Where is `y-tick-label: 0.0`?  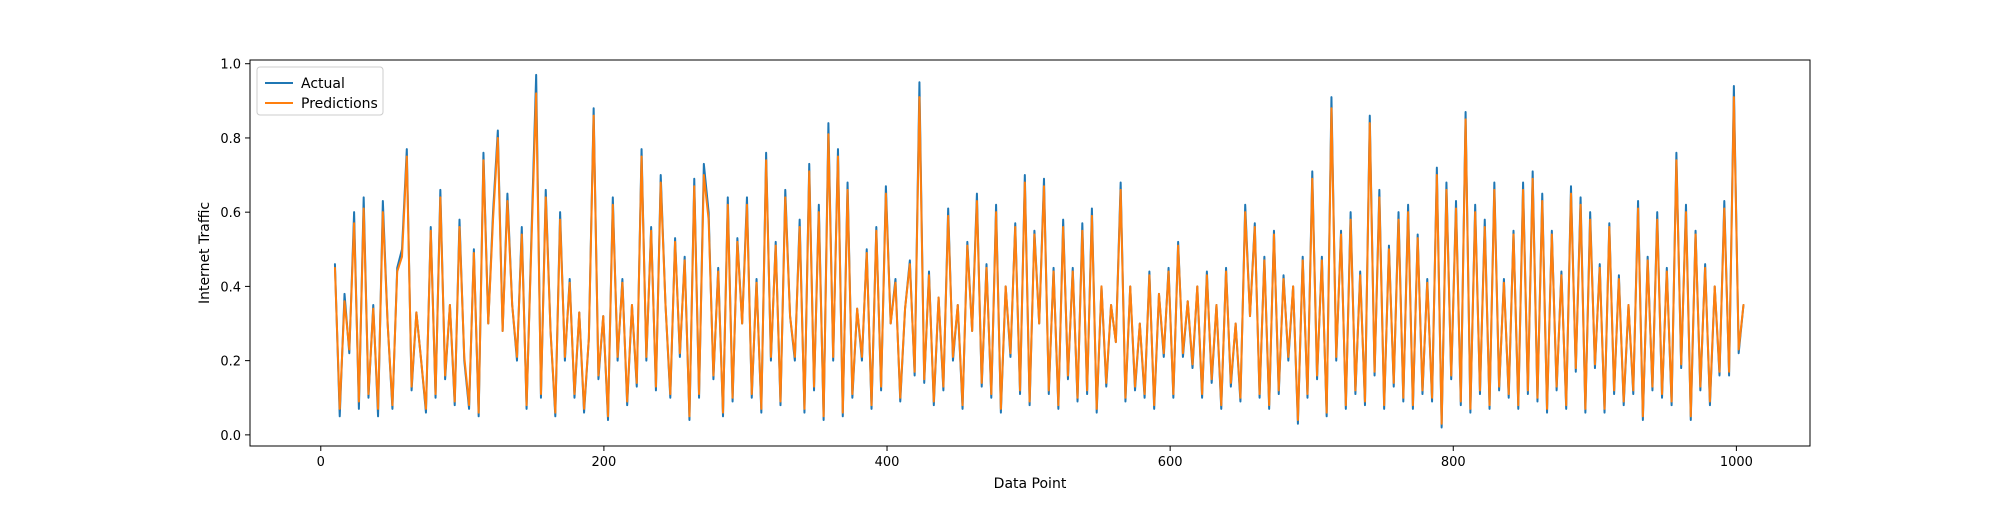 y-tick-label: 0.0 is located at coordinates (230, 436).